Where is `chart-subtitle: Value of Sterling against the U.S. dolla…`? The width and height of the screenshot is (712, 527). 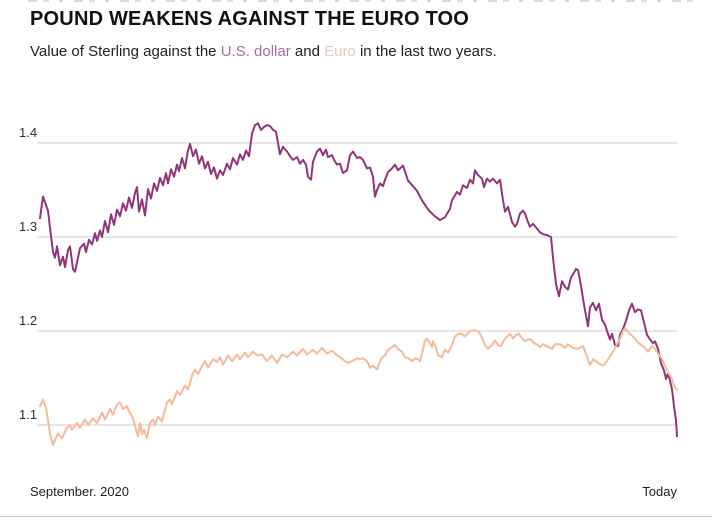
chart-subtitle: Value of Sterling against the U.S. dolla… is located at coordinates (263, 51).